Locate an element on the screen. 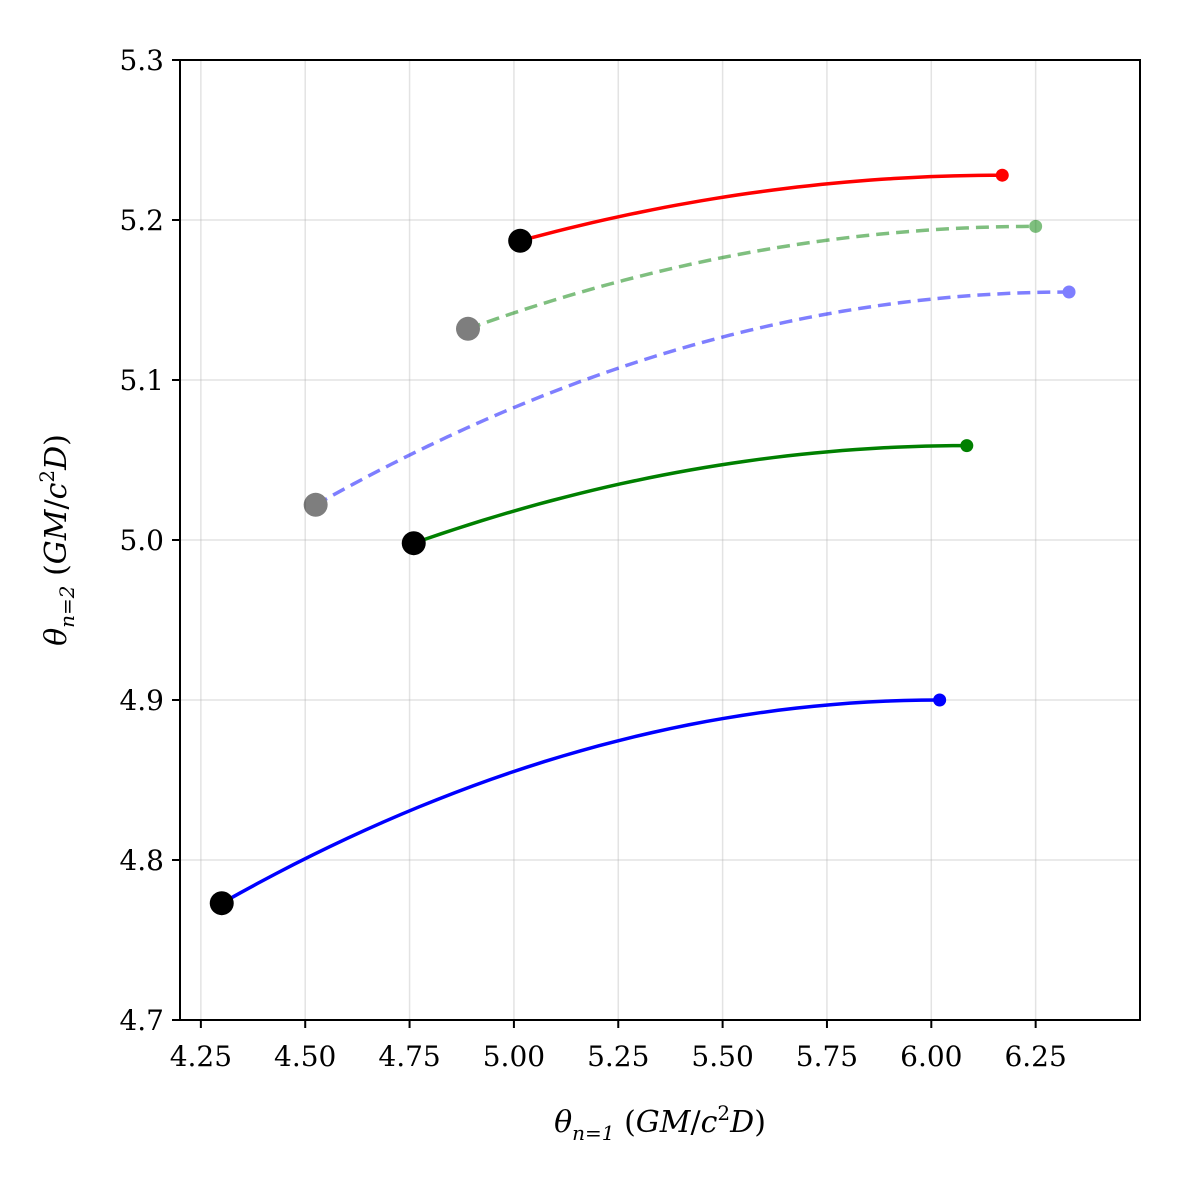 This screenshot has width=1200, height=1200. x-tick-label: 6.00 is located at coordinates (931, 1056).